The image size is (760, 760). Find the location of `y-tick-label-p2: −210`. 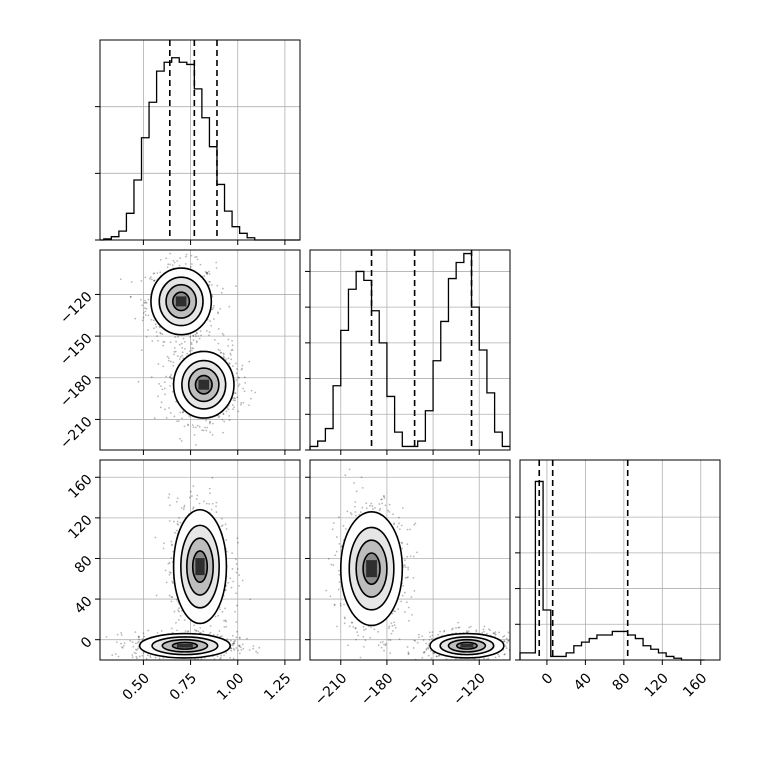

y-tick-label-p2: −210 is located at coordinates (76, 433).